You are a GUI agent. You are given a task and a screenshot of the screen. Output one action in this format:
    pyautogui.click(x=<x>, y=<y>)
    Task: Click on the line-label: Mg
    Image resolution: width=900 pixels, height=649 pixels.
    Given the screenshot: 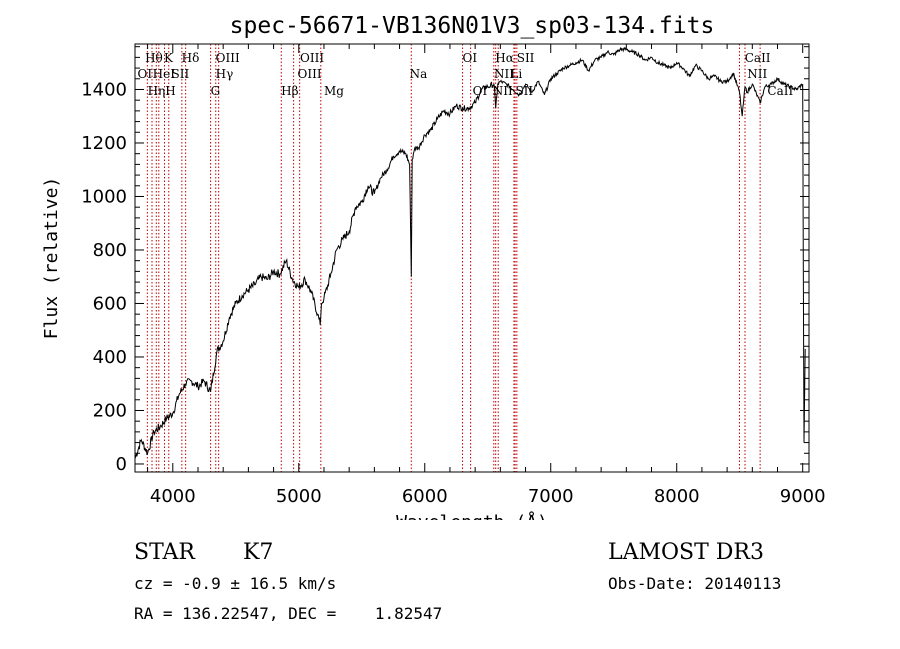 What is the action you would take?
    pyautogui.click(x=334, y=91)
    